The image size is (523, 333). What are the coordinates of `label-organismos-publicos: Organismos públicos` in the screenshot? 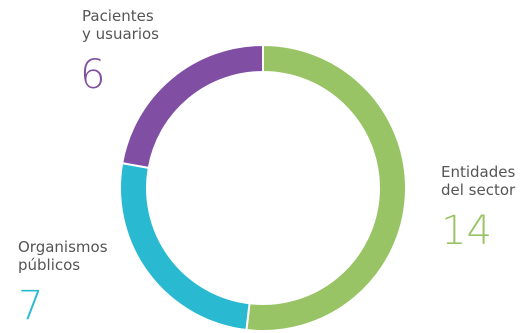 It's located at (63, 256).